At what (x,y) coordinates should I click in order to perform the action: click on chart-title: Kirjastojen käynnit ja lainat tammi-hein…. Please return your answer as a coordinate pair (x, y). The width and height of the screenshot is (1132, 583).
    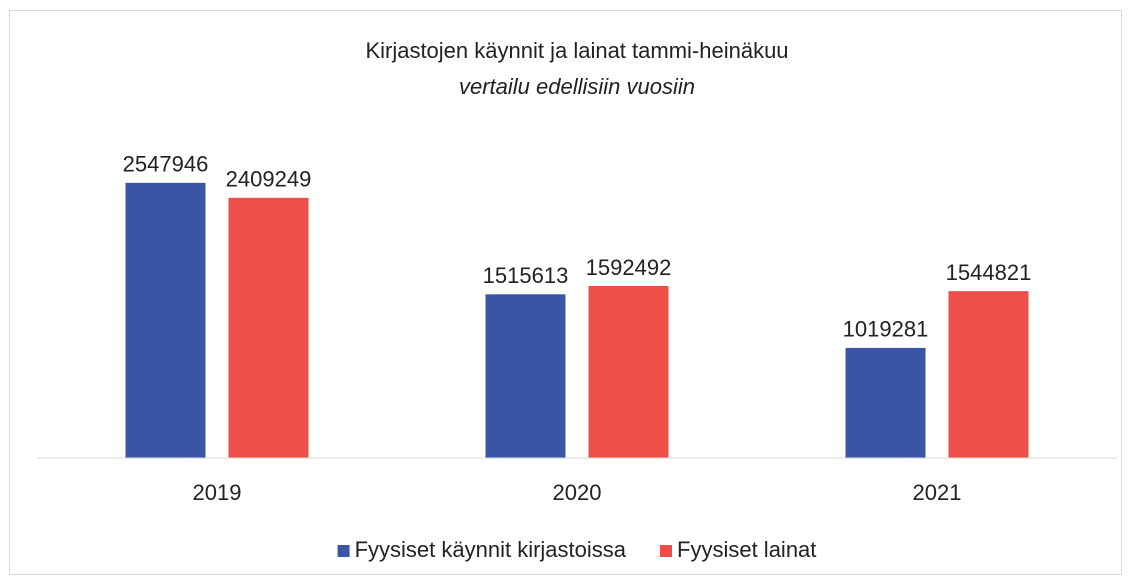
    Looking at the image, I should click on (576, 50).